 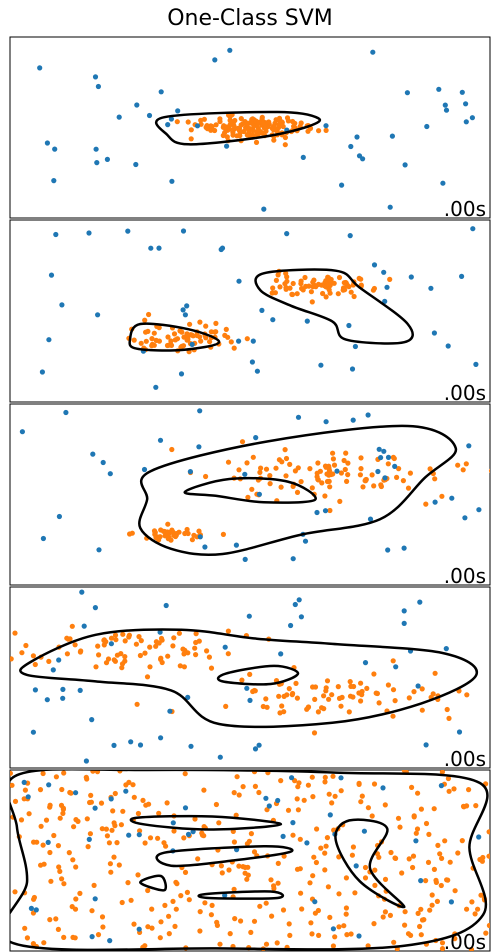 I want to click on decision-boundary, so click(x=297, y=490).